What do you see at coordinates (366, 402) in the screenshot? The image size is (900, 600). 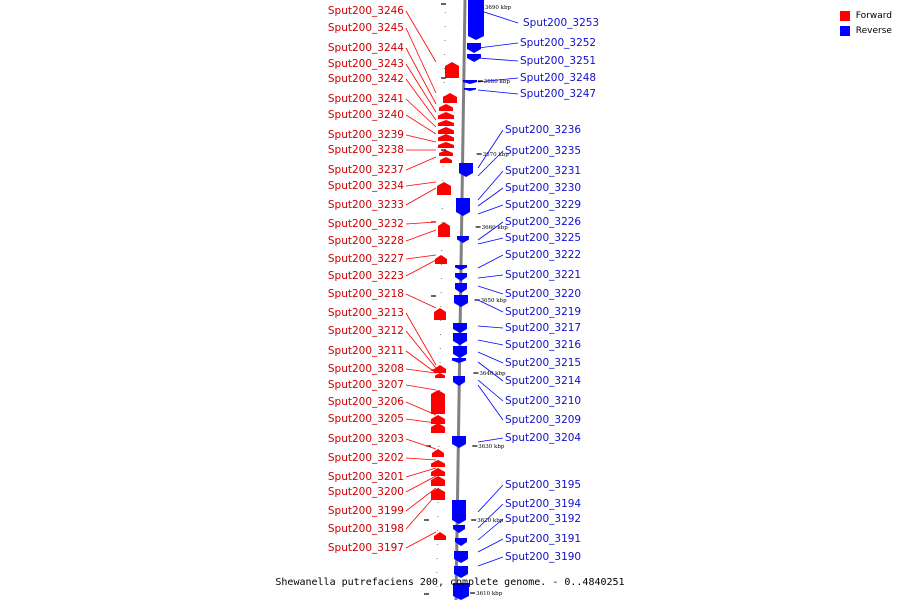 I see `forward-gene-label: Sput200_3206` at bounding box center [366, 402].